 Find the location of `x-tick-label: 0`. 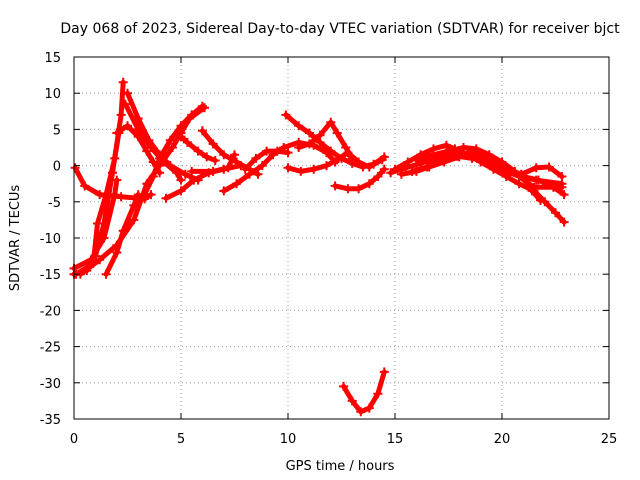

x-tick-label: 0 is located at coordinates (74, 439).